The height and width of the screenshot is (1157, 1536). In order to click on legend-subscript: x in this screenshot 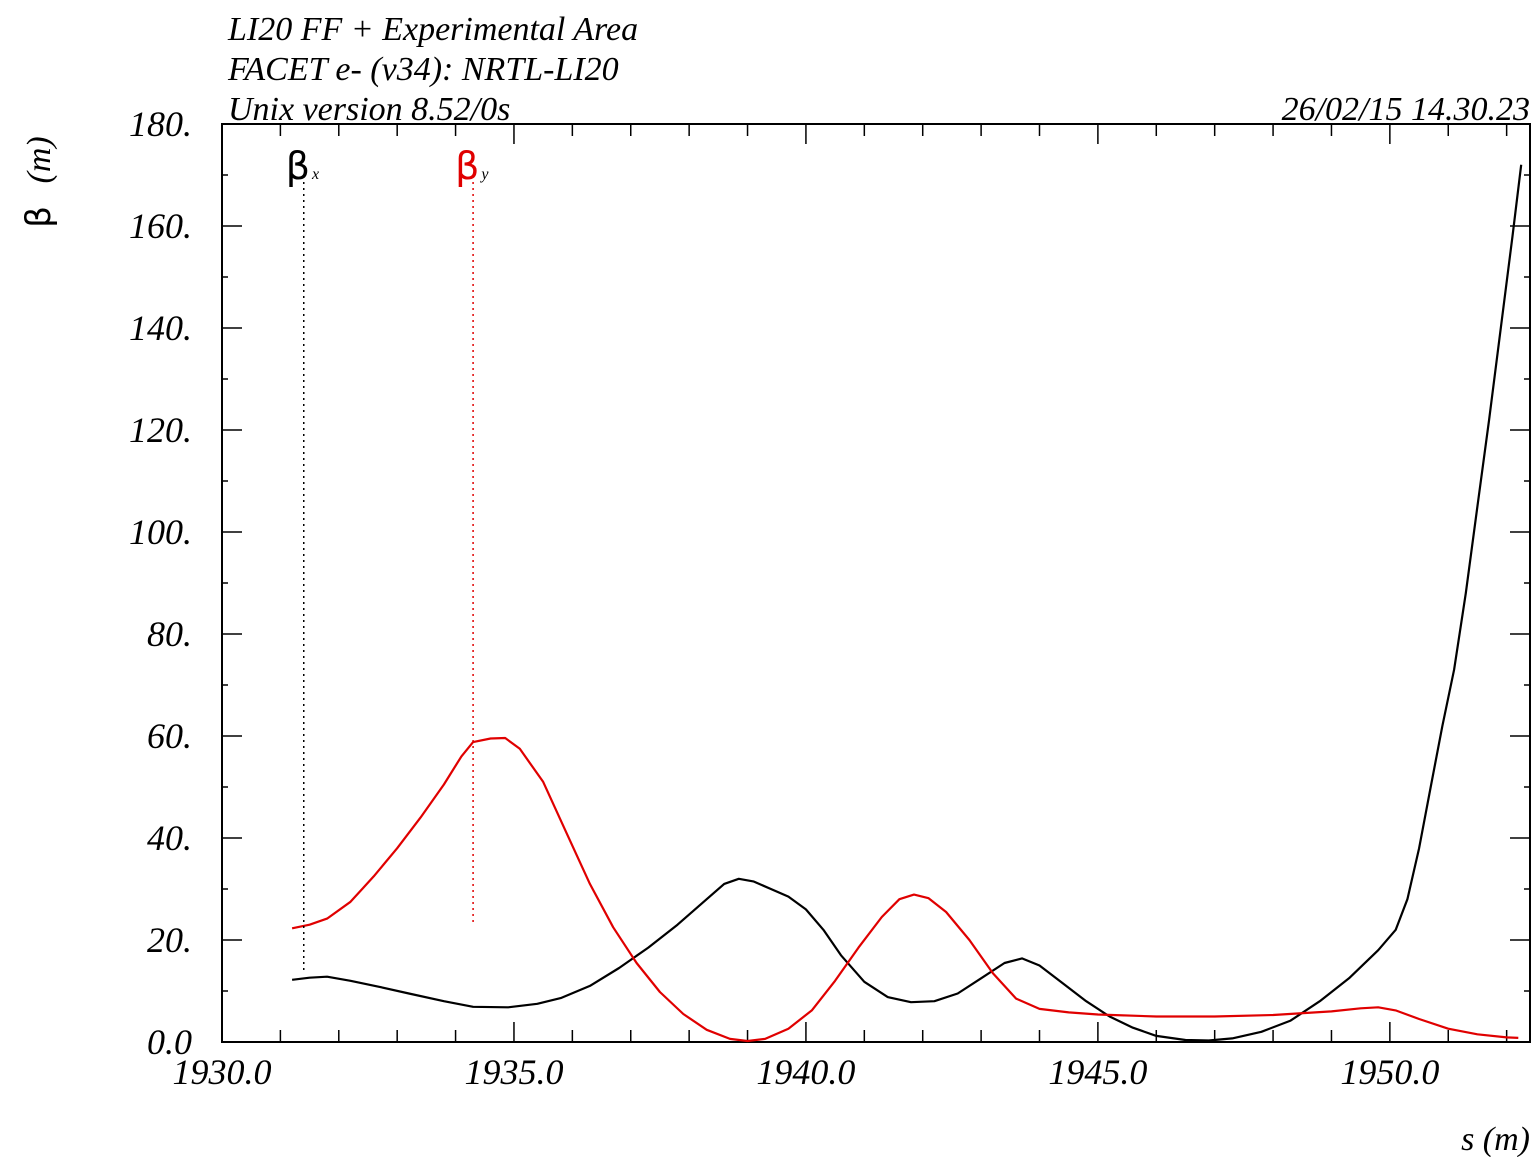, I will do `click(315, 174)`.